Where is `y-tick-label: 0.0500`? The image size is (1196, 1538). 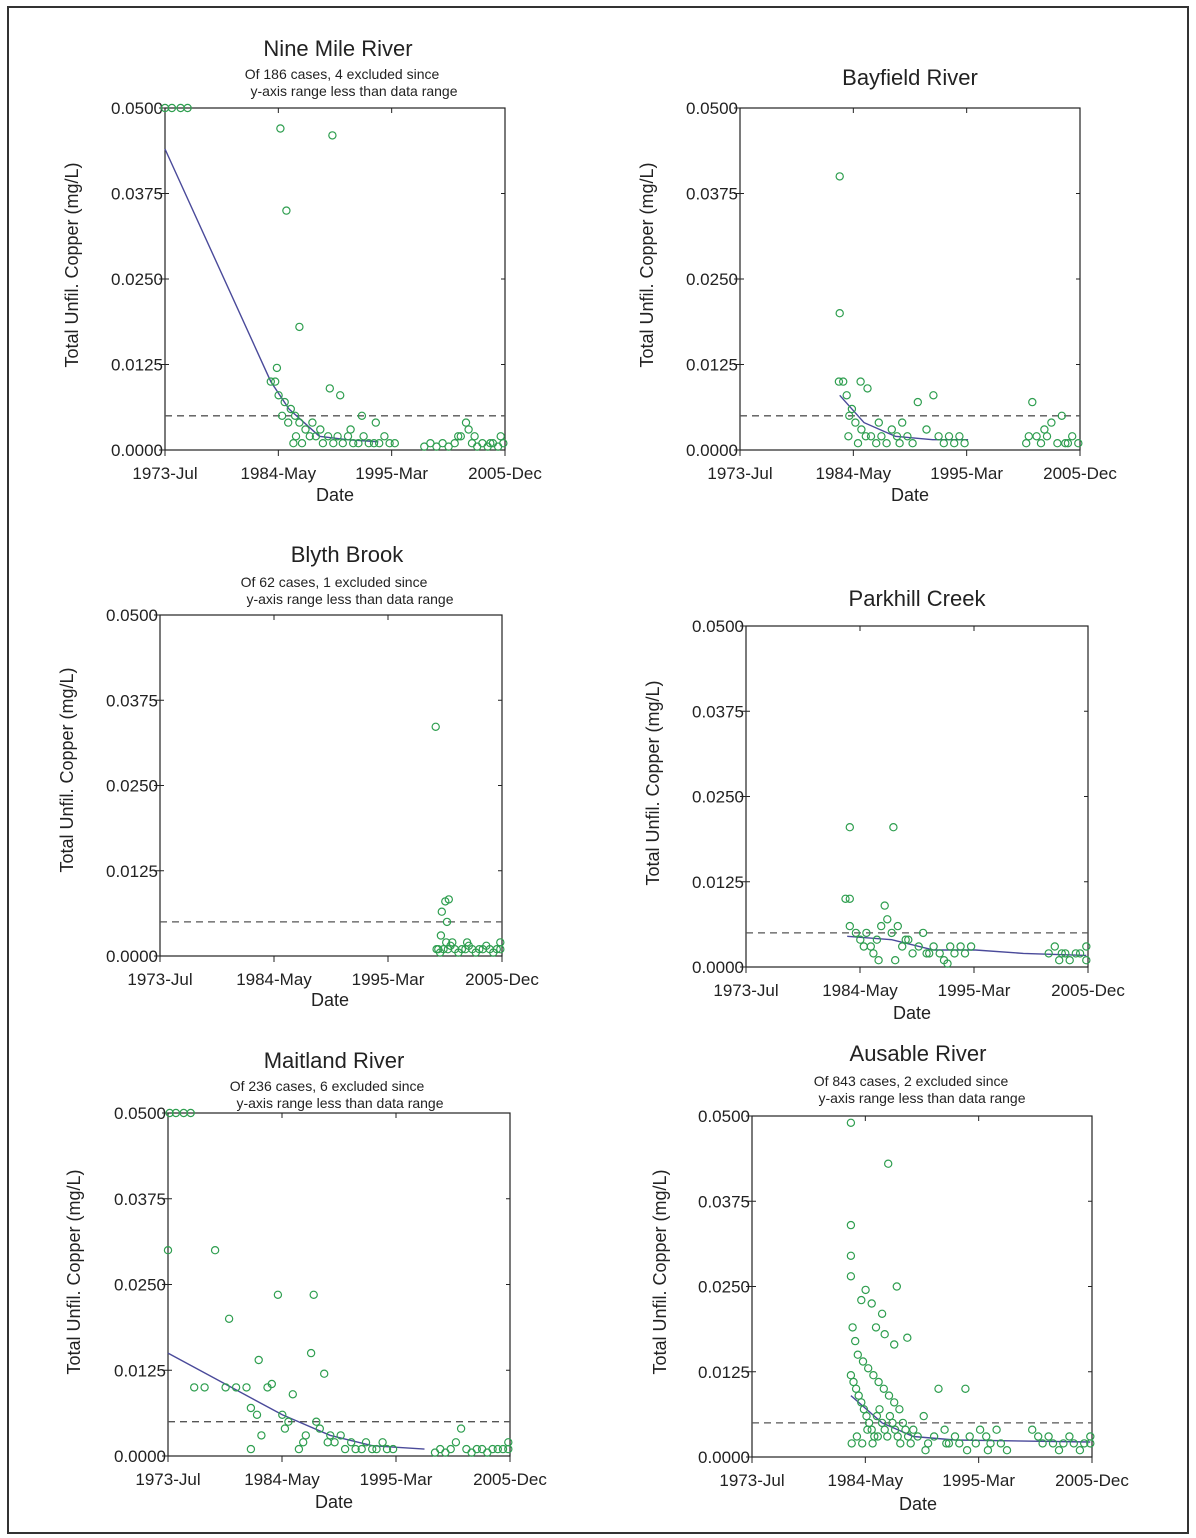 y-tick-label: 0.0500 is located at coordinates (718, 626).